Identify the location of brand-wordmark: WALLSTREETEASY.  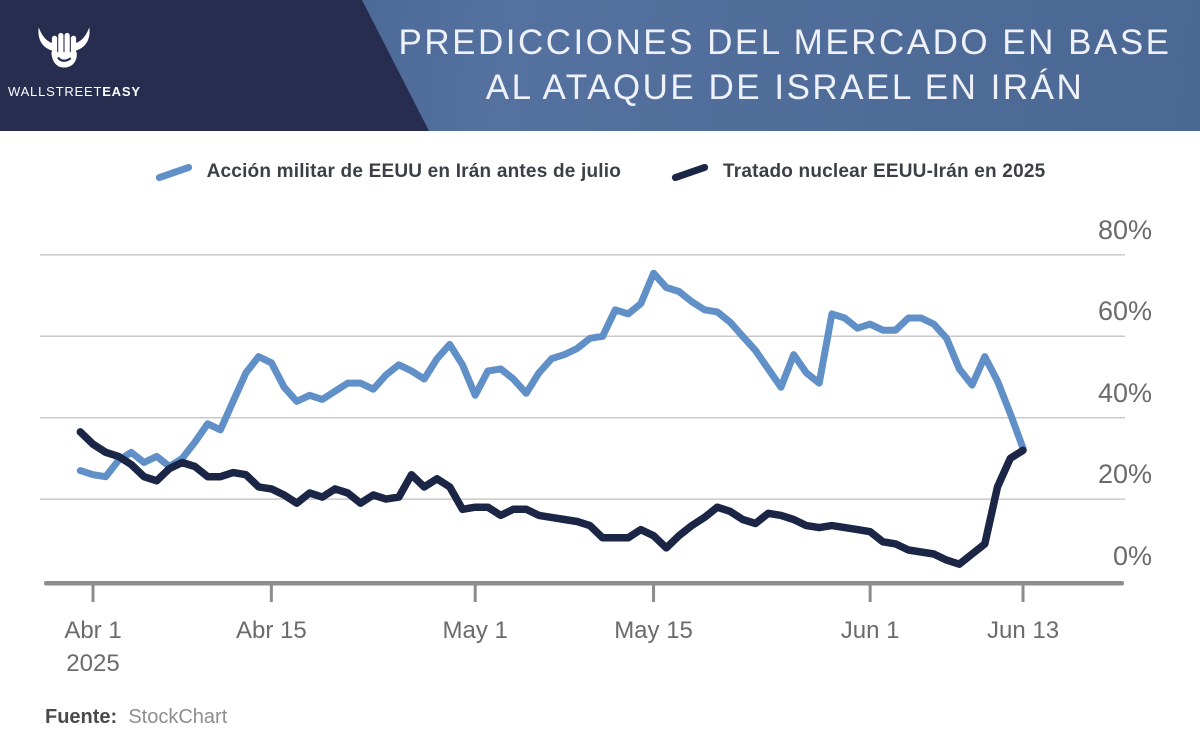
(74, 91).